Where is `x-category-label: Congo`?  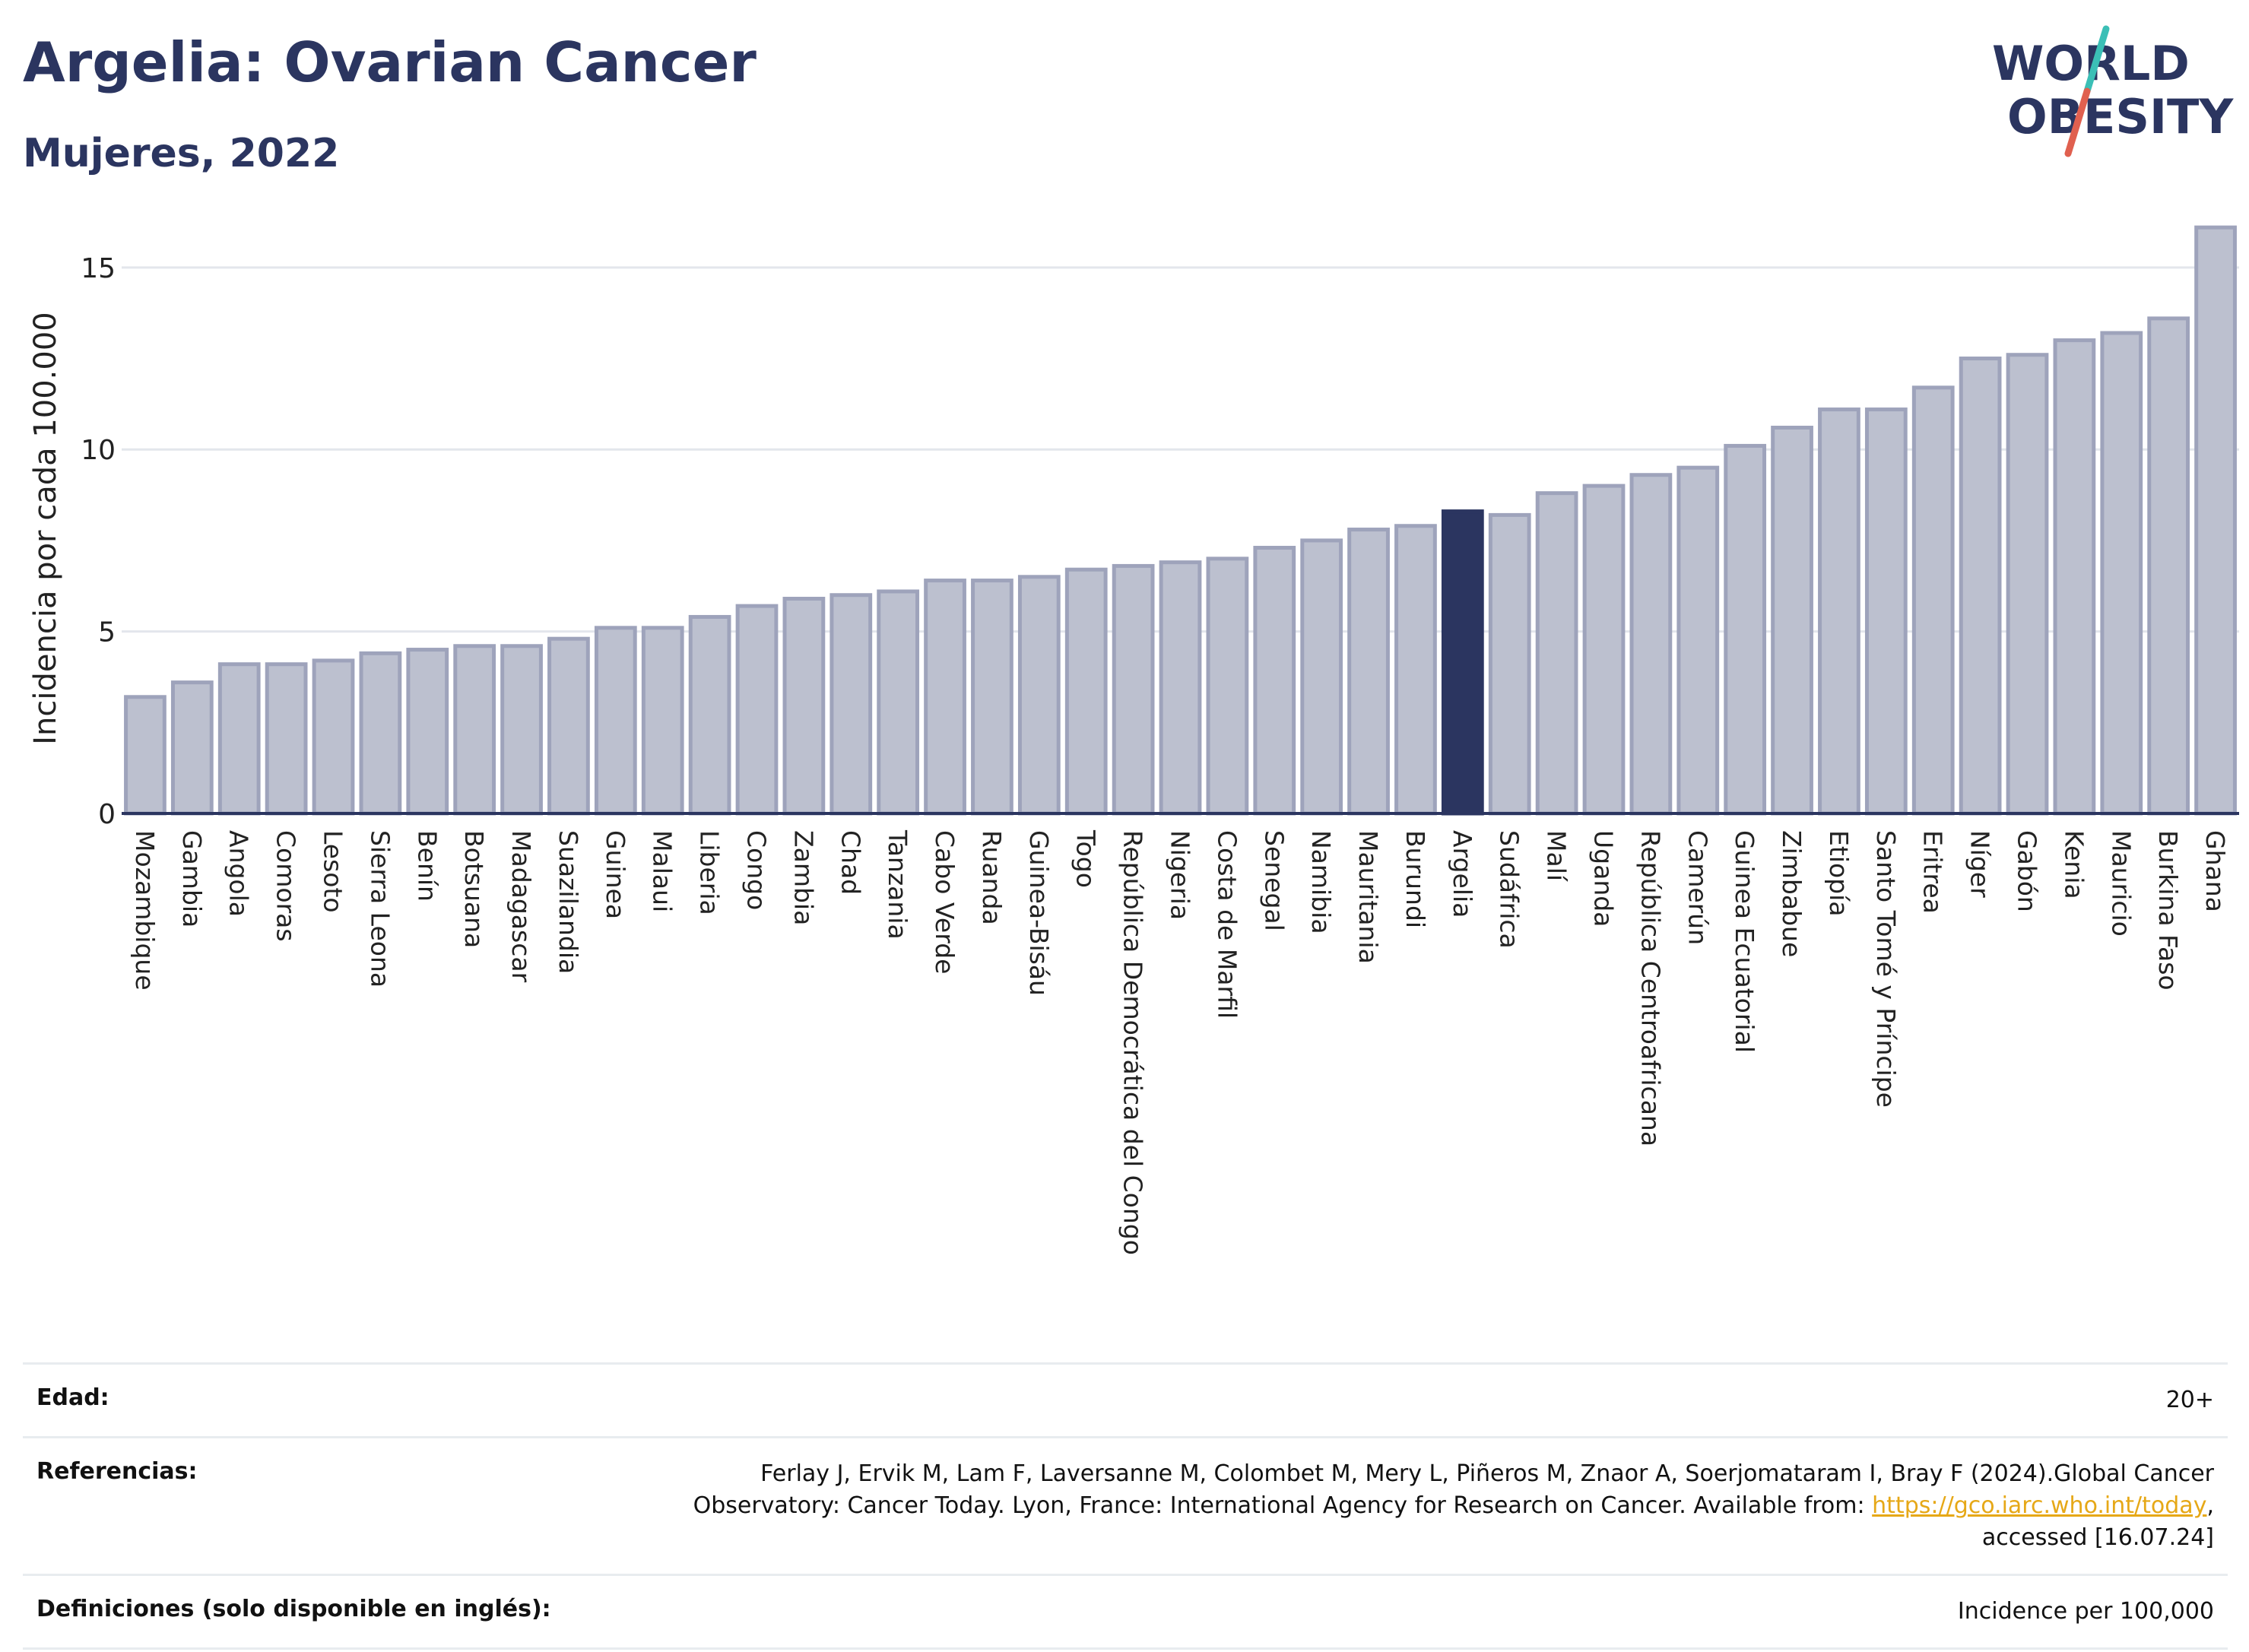
x-category-label: Congo is located at coordinates (757, 870).